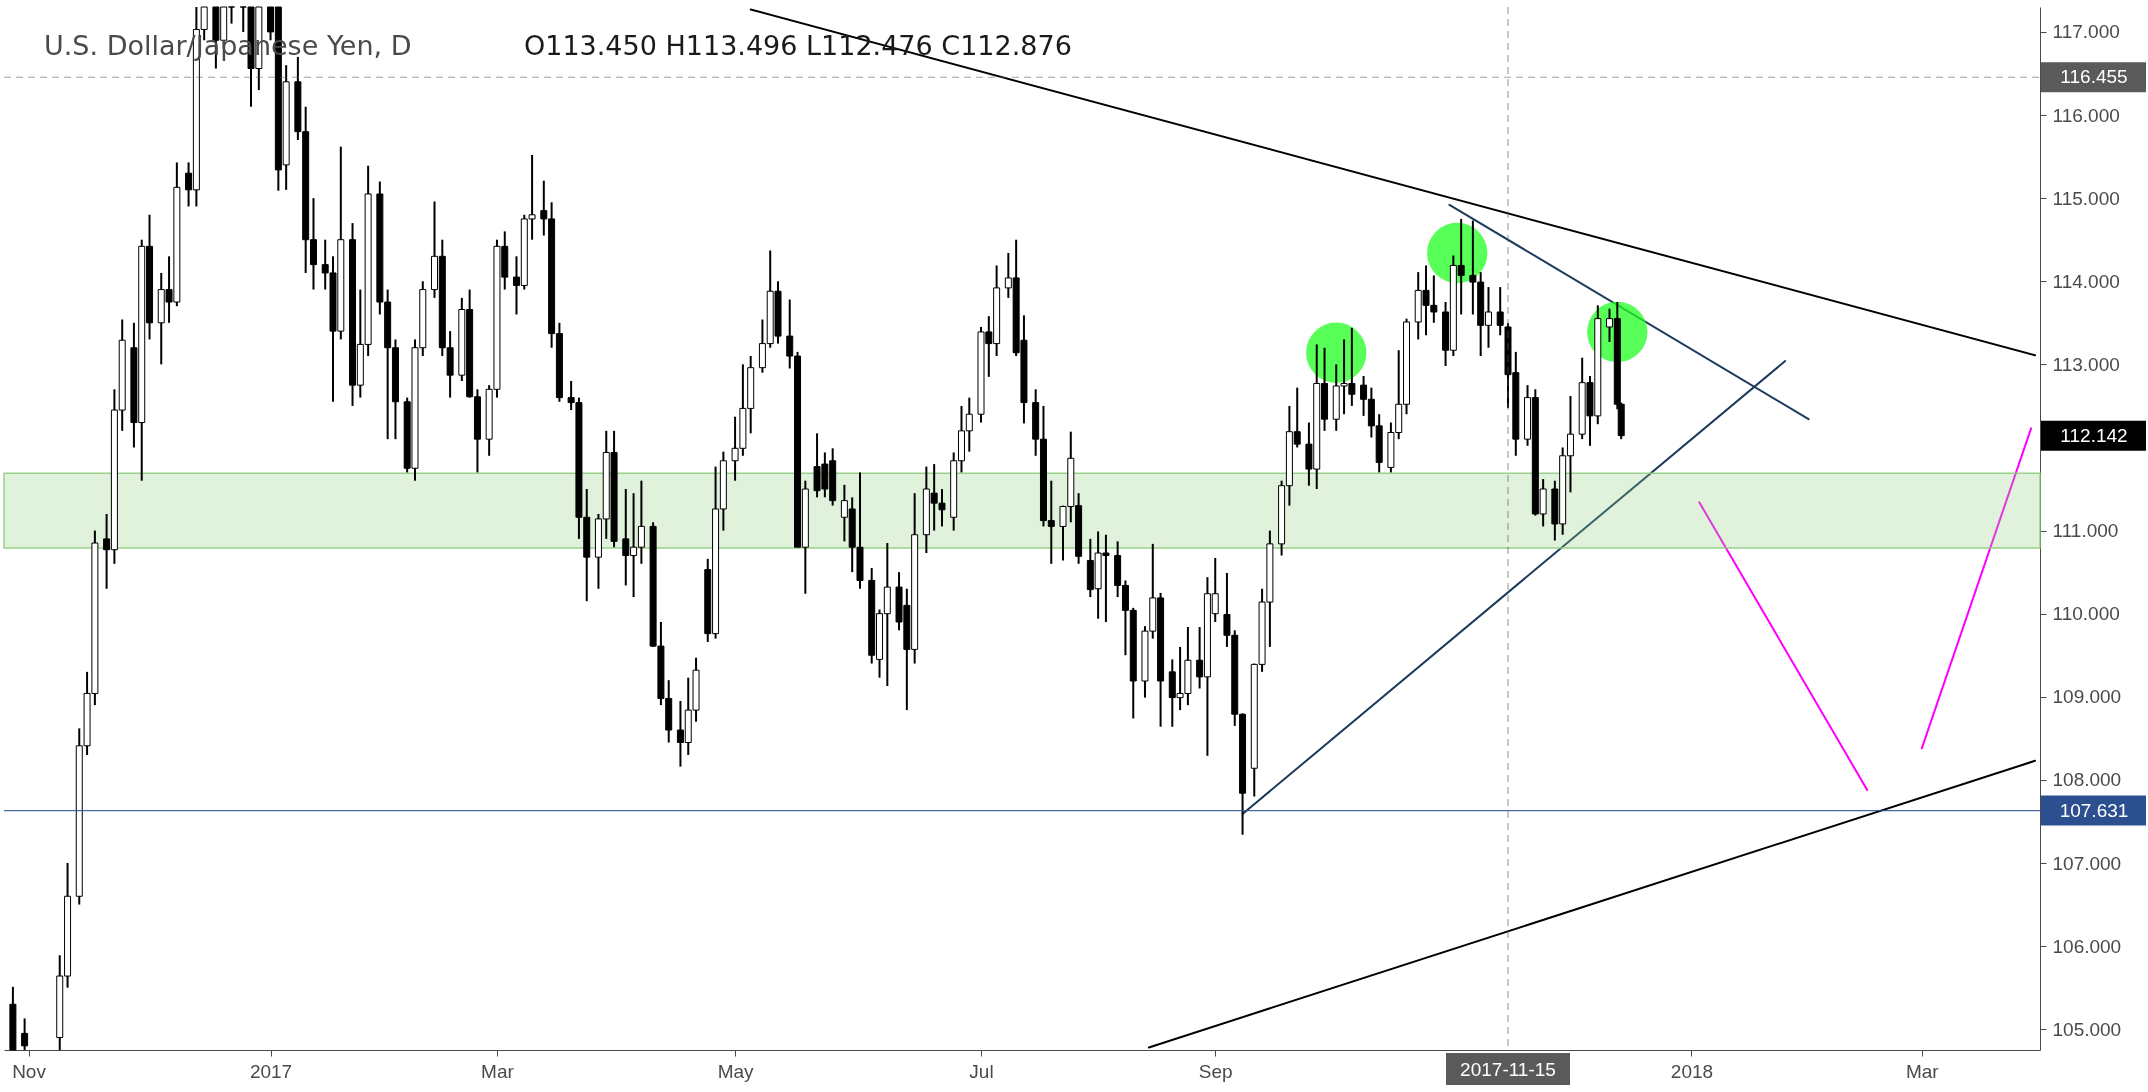 The height and width of the screenshot is (1092, 2148). Describe the element at coordinates (2087, 697) in the screenshot. I see `y-tick-label: 109.000` at that location.